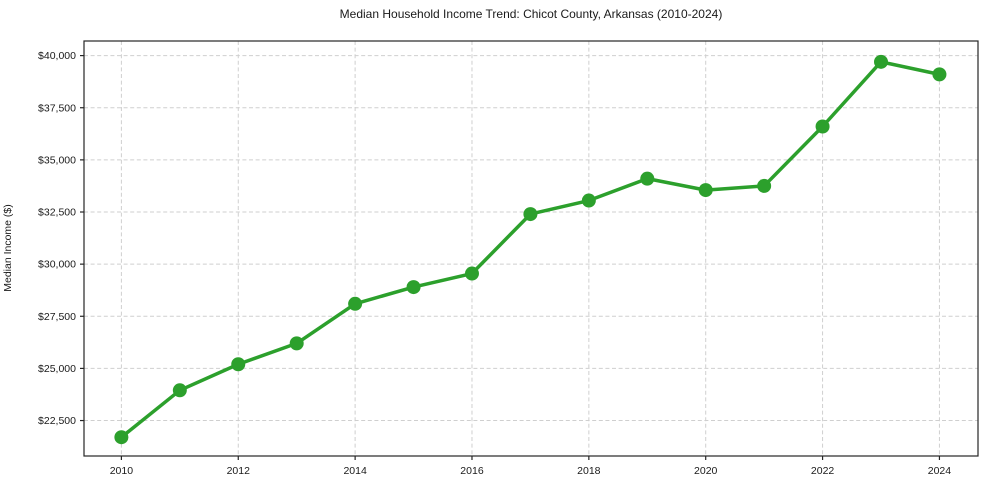  What do you see at coordinates (472, 471) in the screenshot?
I see `x-tick-label: 2016` at bounding box center [472, 471].